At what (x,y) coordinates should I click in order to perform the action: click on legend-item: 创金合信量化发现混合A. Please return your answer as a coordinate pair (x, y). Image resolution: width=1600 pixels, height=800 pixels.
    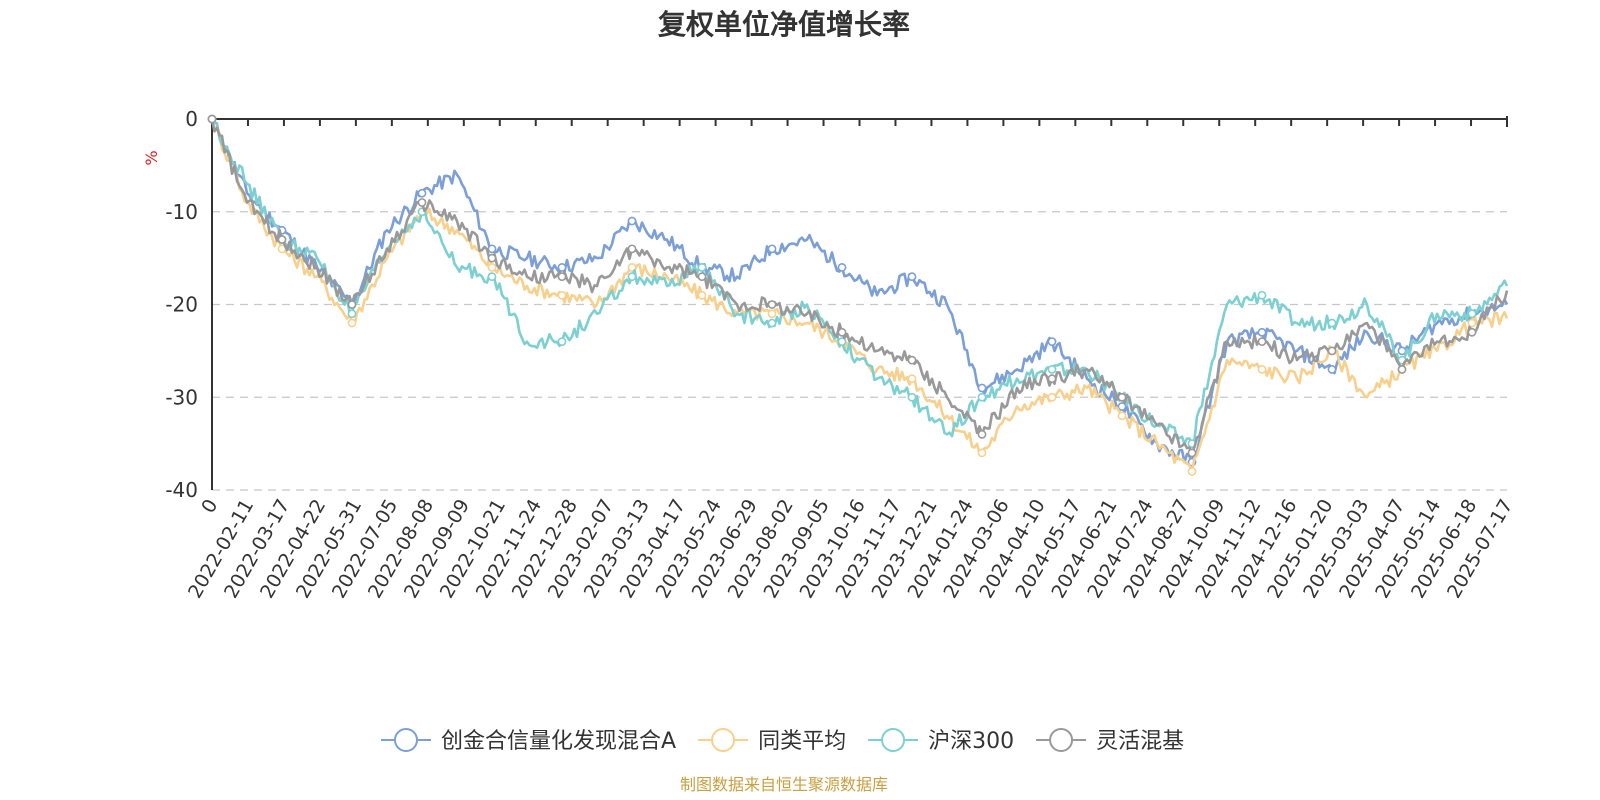
    Looking at the image, I should click on (528, 741).